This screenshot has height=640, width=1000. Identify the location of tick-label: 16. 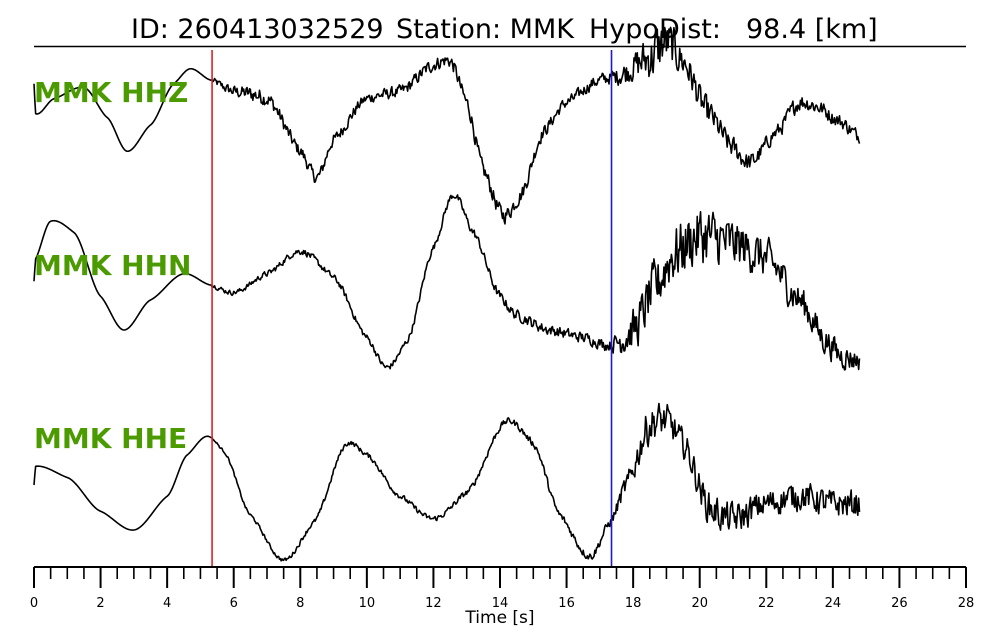
(566, 603).